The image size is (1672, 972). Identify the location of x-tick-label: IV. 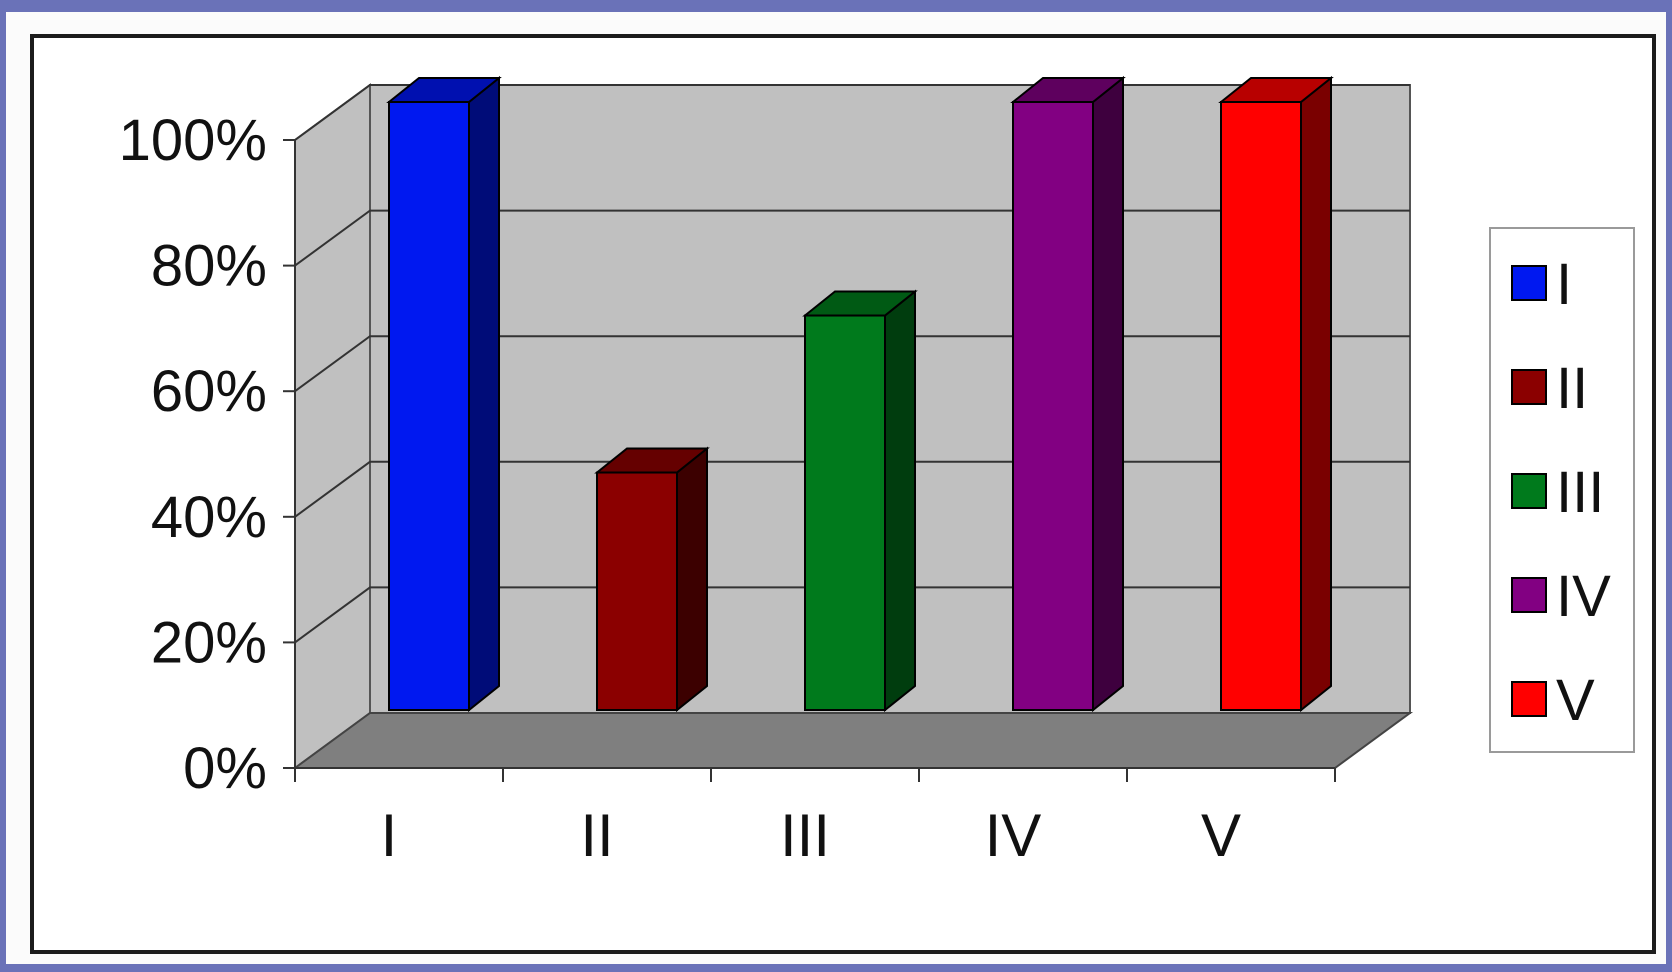
(1013, 835).